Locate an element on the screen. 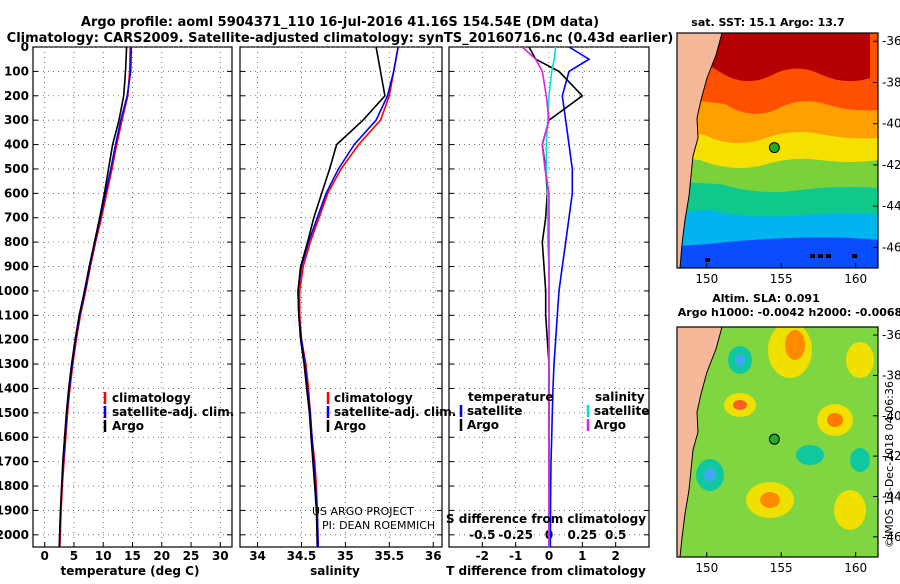 The image size is (900, 584). temperature-x-tick-label: 5 is located at coordinates (74, 556).